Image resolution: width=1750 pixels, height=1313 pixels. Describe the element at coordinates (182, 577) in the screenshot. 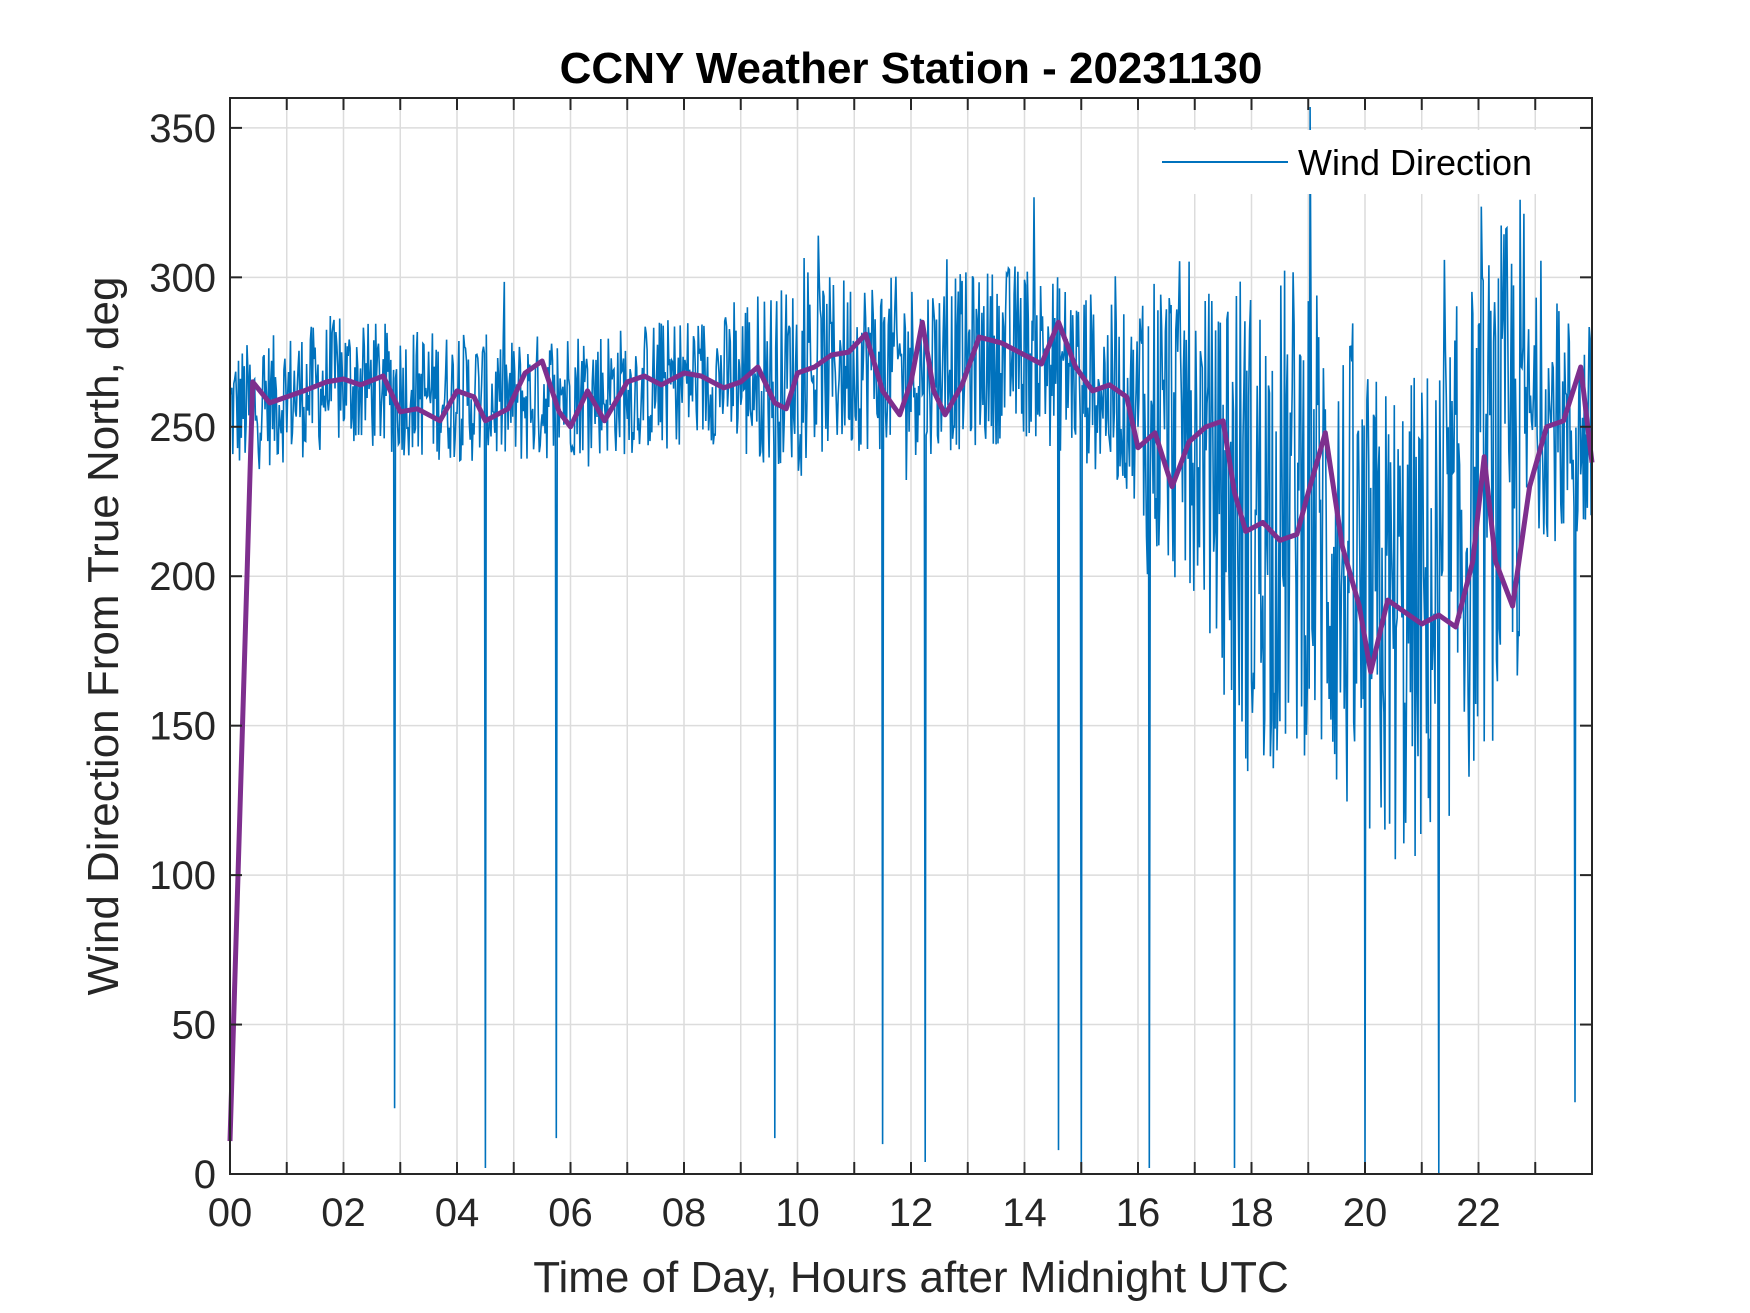

I see `y-tick-label: 200` at that location.